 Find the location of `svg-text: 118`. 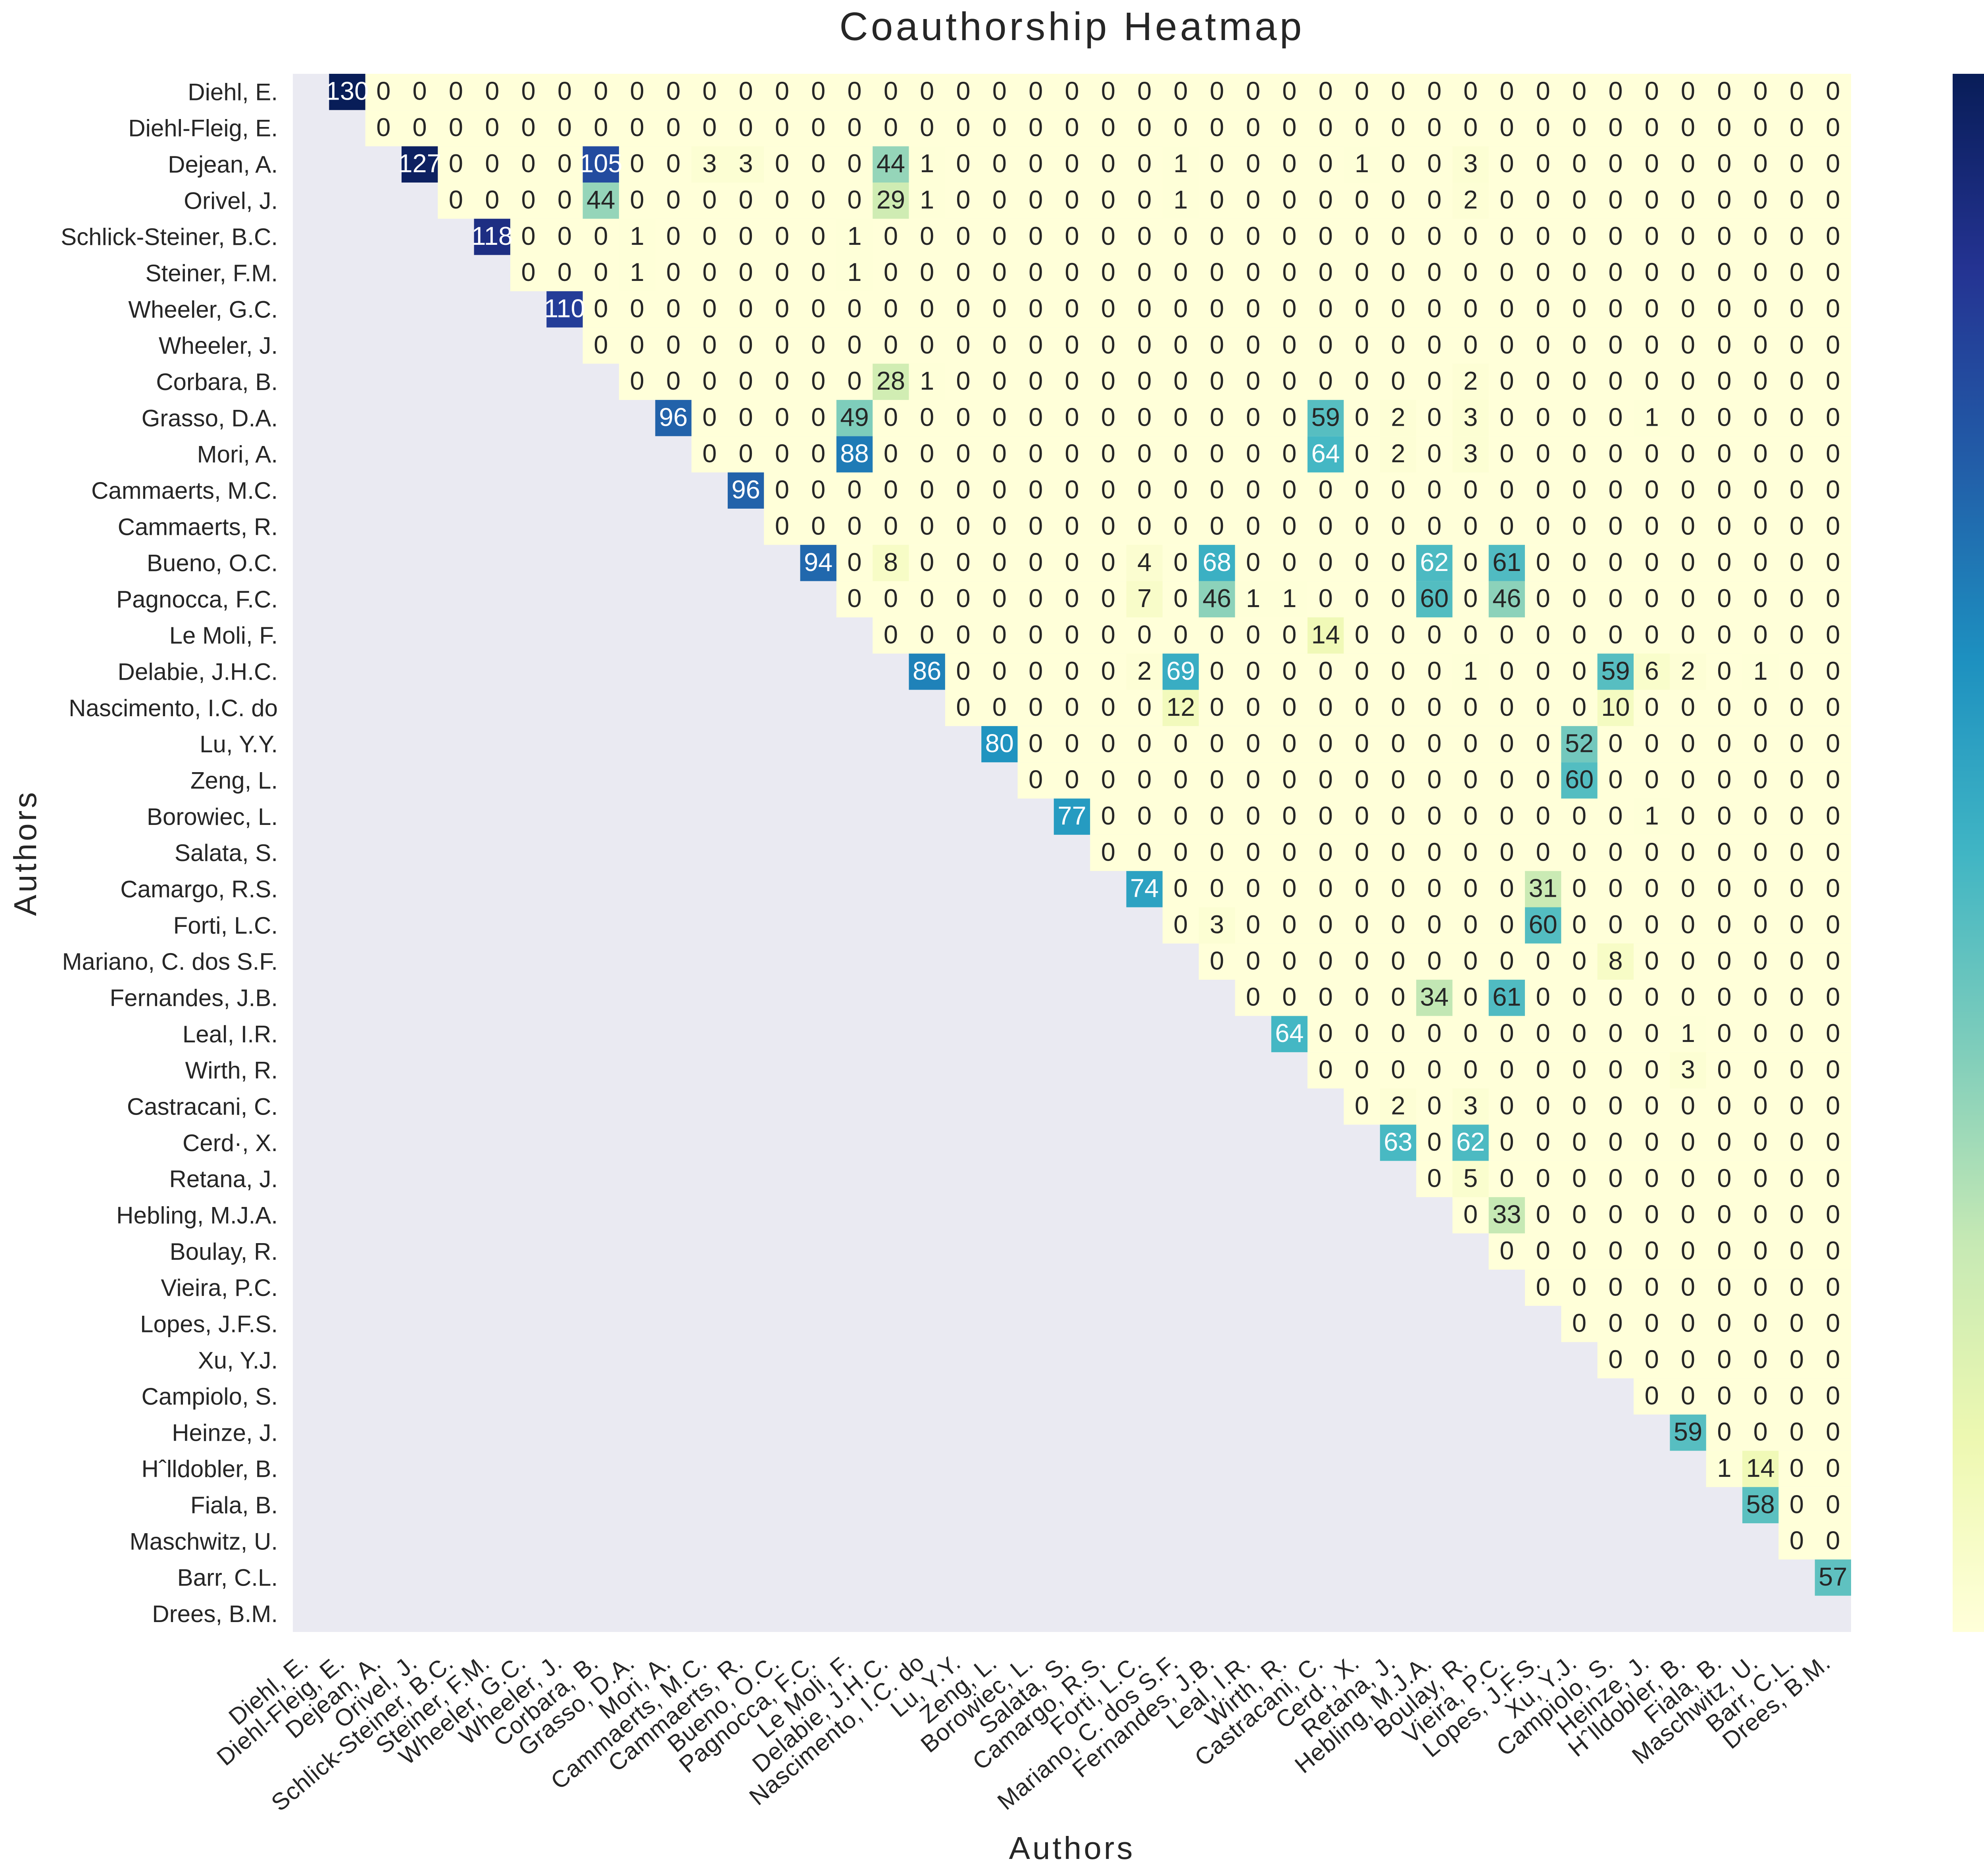

svg-text: 118 is located at coordinates (492, 235).